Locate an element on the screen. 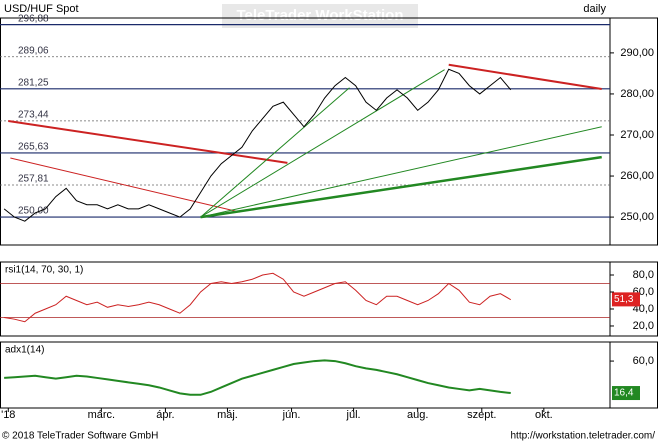 The image size is (658, 444). url: http://workstation.teletrader.com/ is located at coordinates (582, 436).